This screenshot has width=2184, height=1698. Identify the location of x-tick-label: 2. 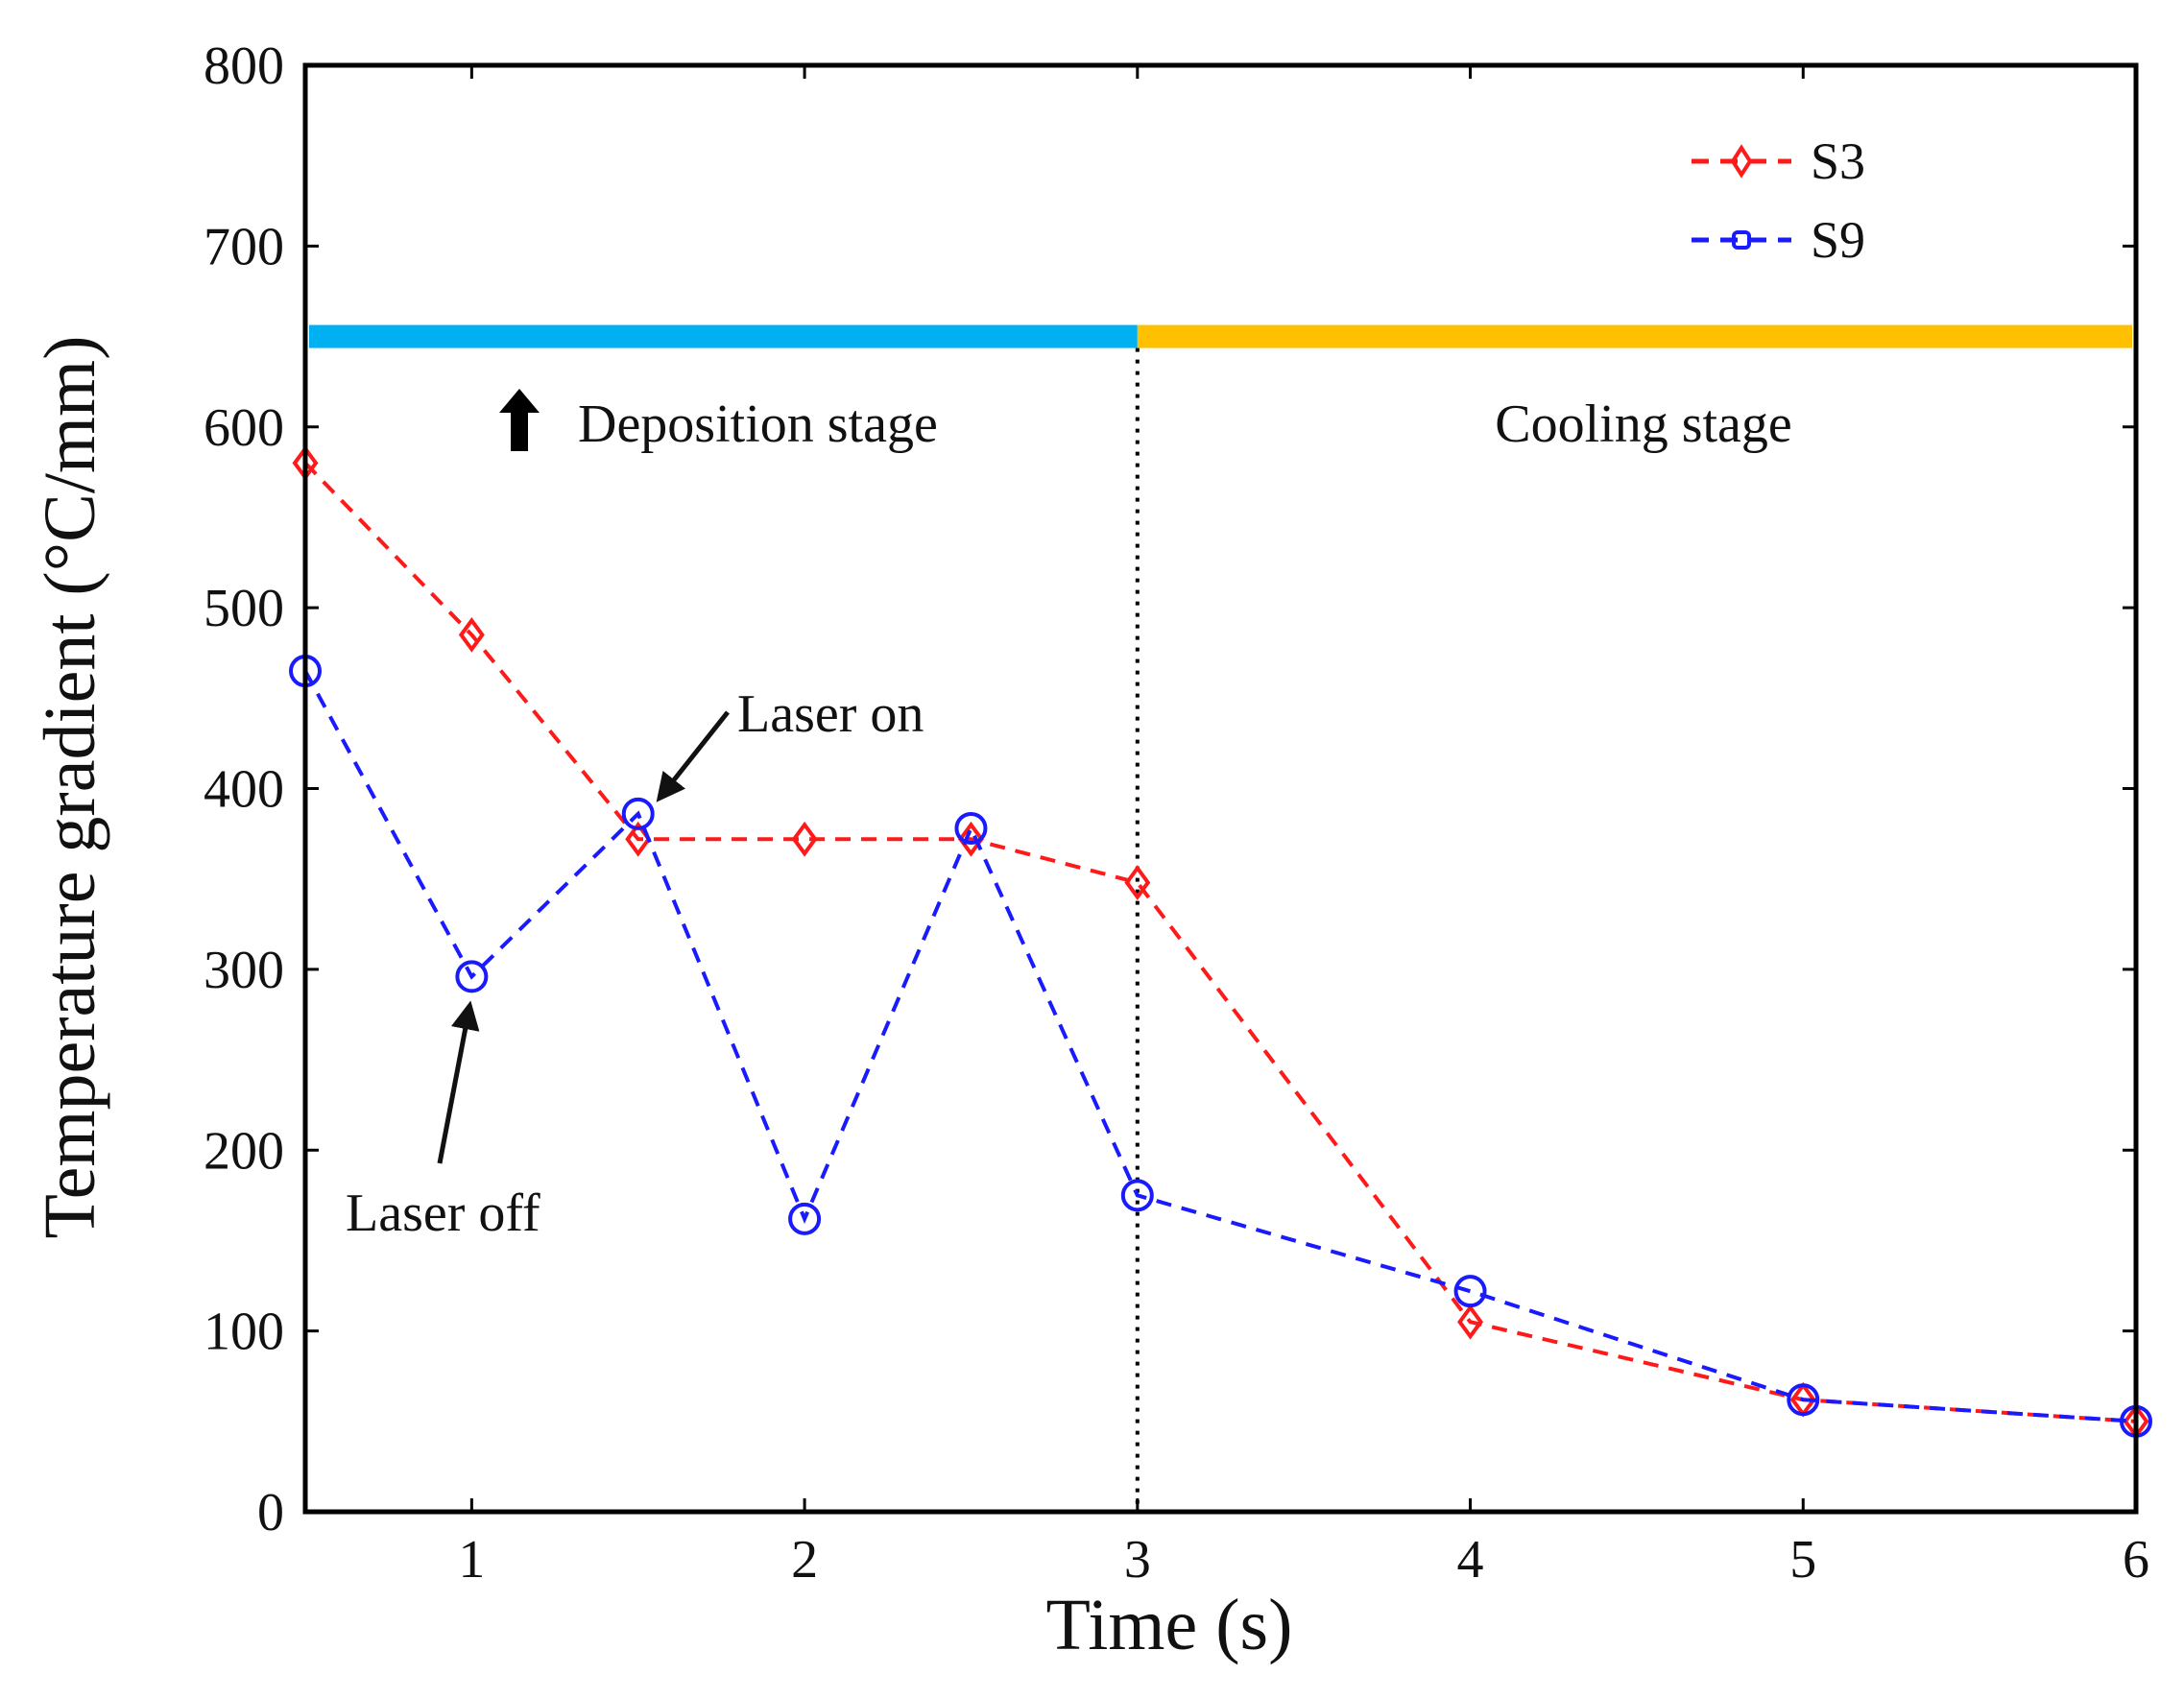
(804, 1560).